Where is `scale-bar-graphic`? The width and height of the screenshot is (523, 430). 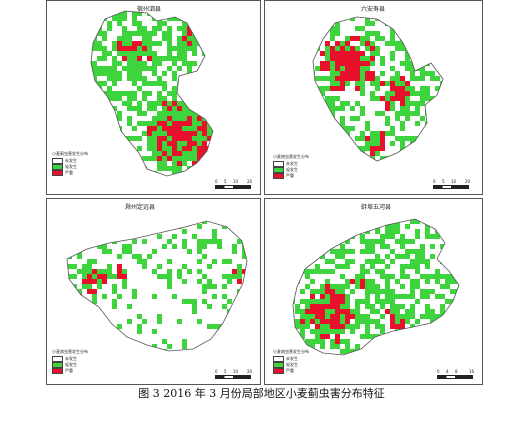 scale-bar-graphic is located at coordinates (455, 377).